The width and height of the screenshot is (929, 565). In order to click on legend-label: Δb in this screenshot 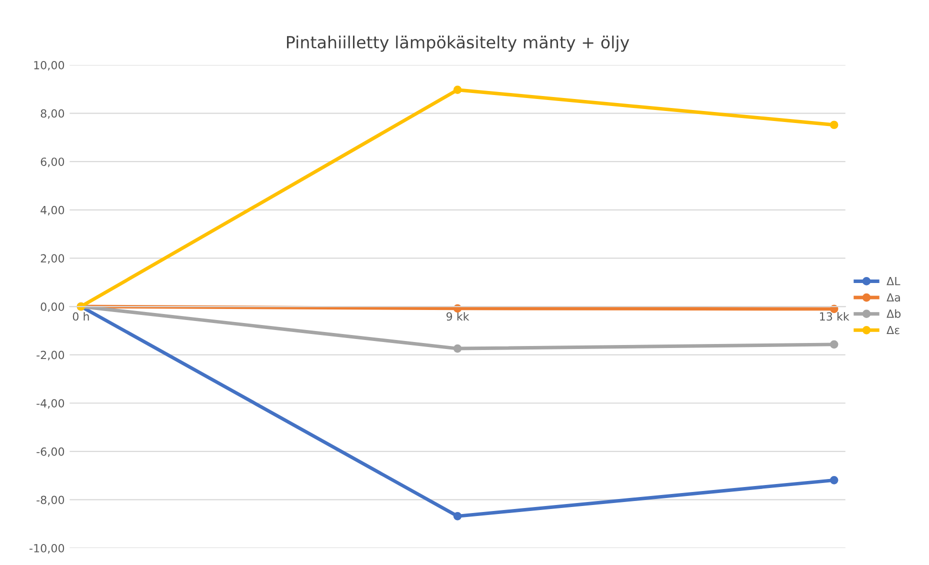, I will do `click(893, 313)`.